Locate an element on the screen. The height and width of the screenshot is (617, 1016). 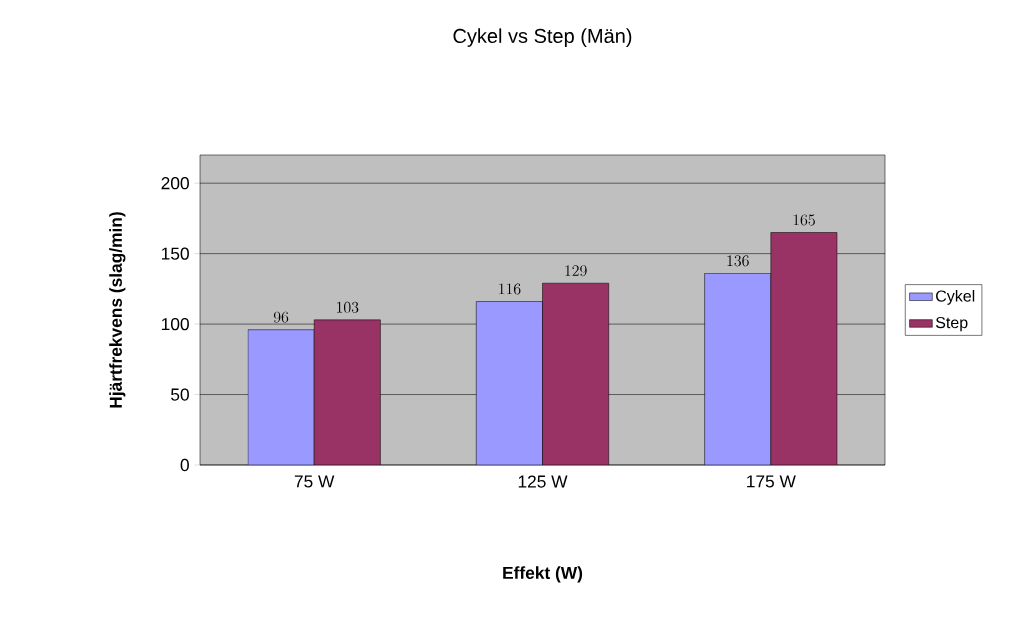
x-axis-title: Effekt (W) is located at coordinates (543, 574).